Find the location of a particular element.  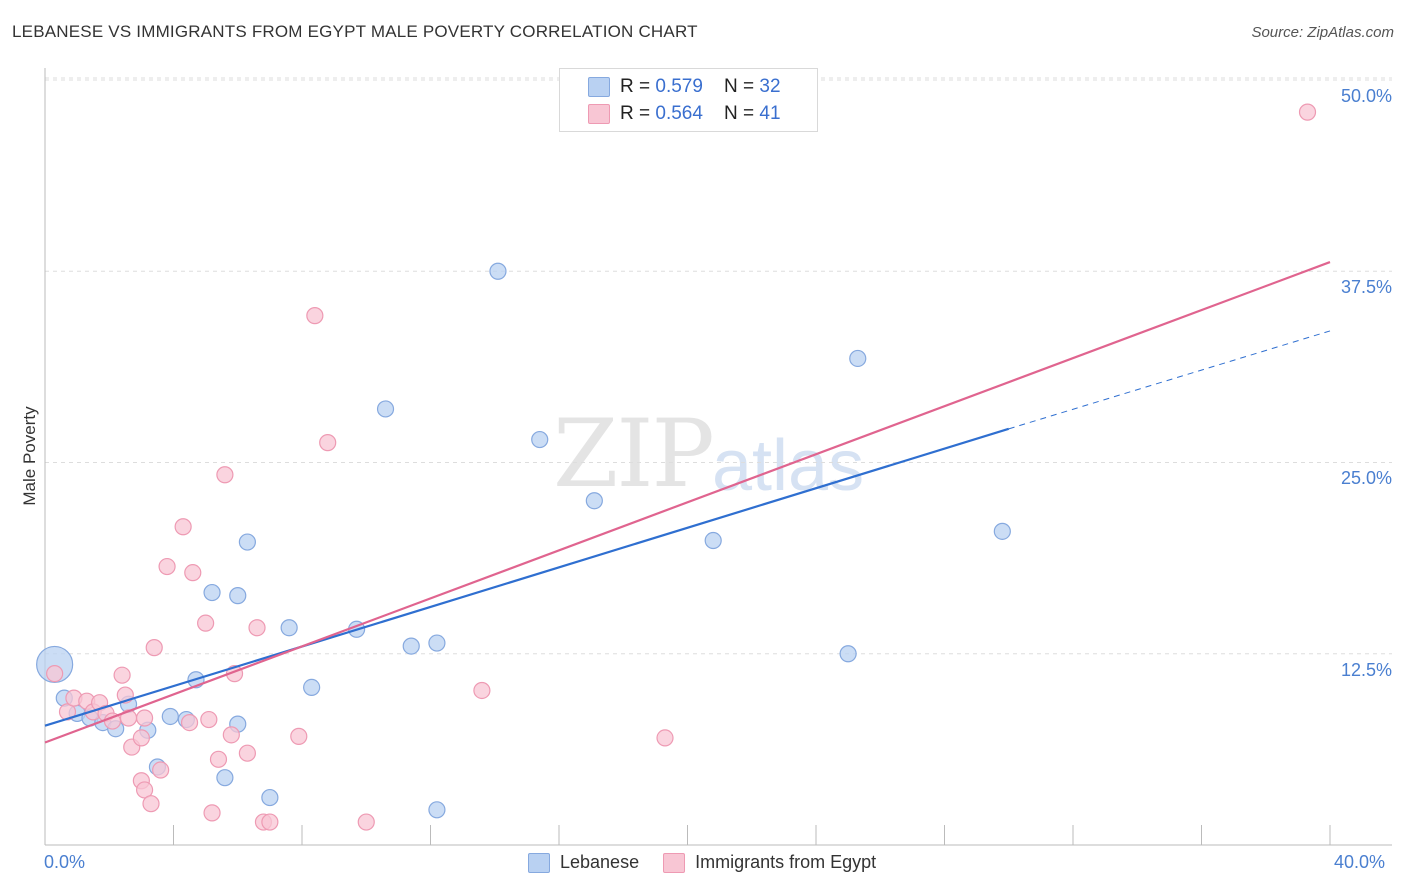

y-tick-label-37-5: 37.5% is located at coordinates (1366, 287).